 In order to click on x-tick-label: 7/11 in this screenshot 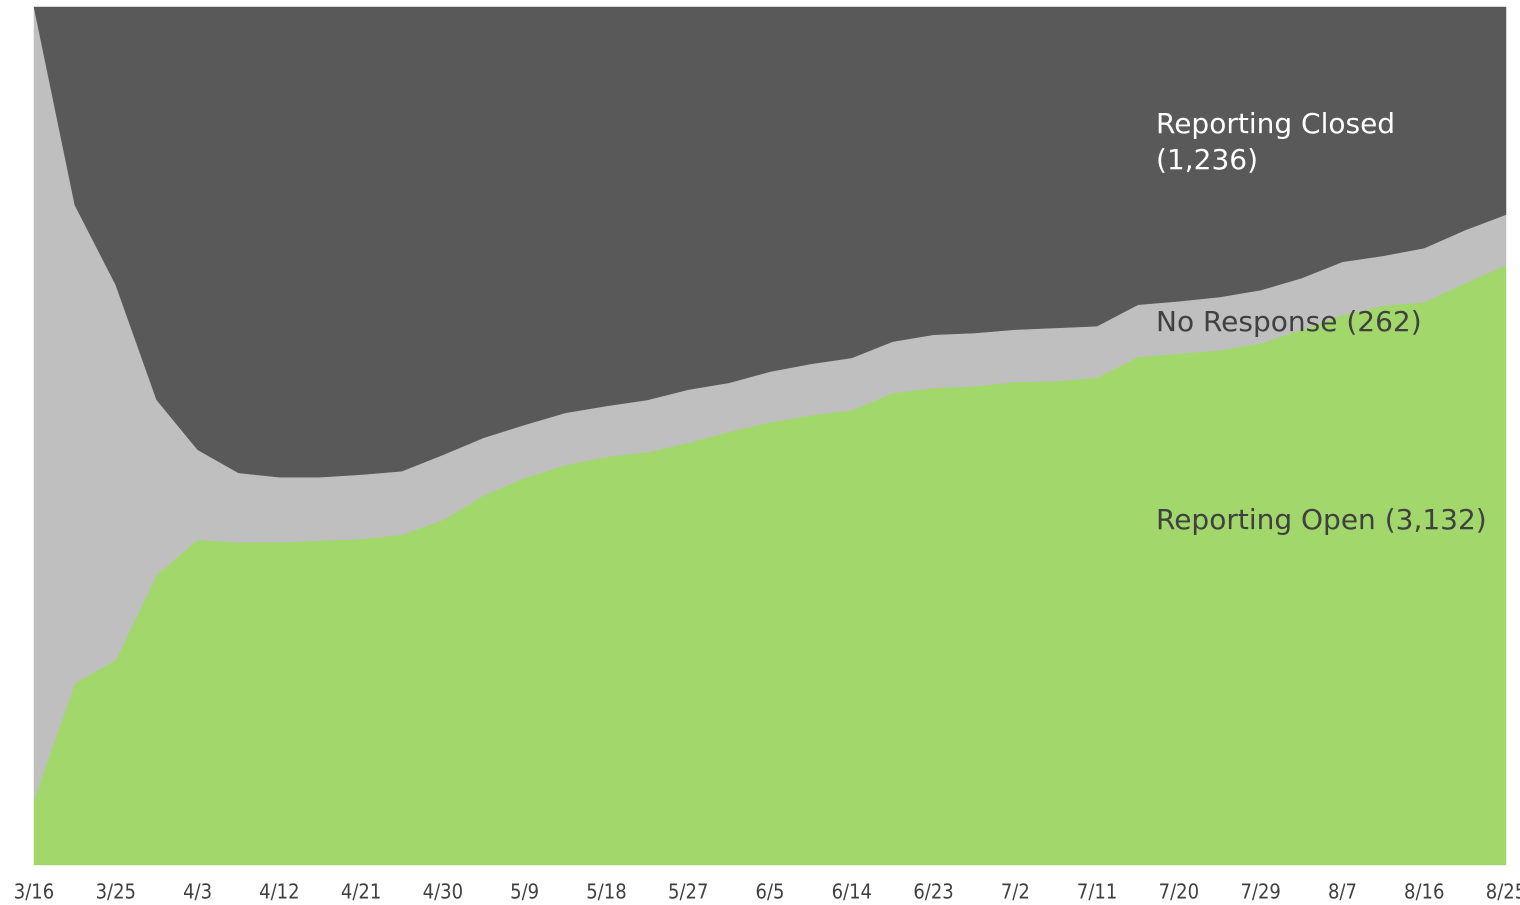, I will do `click(1097, 892)`.